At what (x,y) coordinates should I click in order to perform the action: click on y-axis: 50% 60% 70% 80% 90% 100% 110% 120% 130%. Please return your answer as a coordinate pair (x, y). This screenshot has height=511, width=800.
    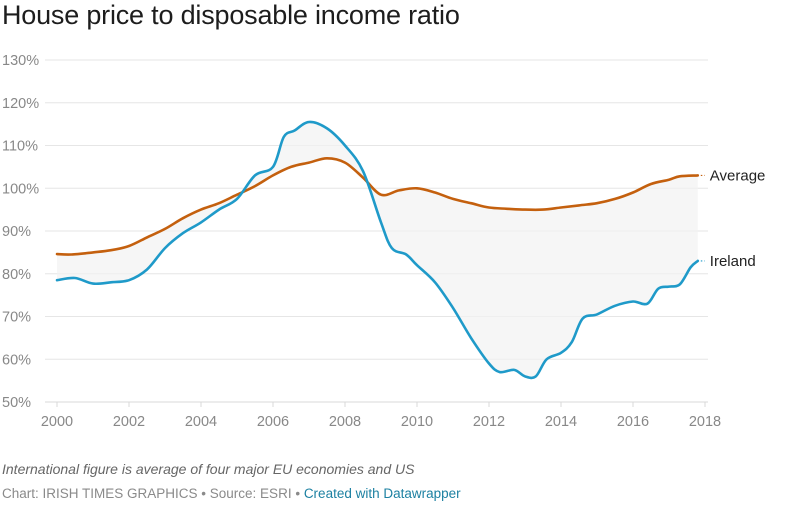
    Looking at the image, I should click on (20, 232).